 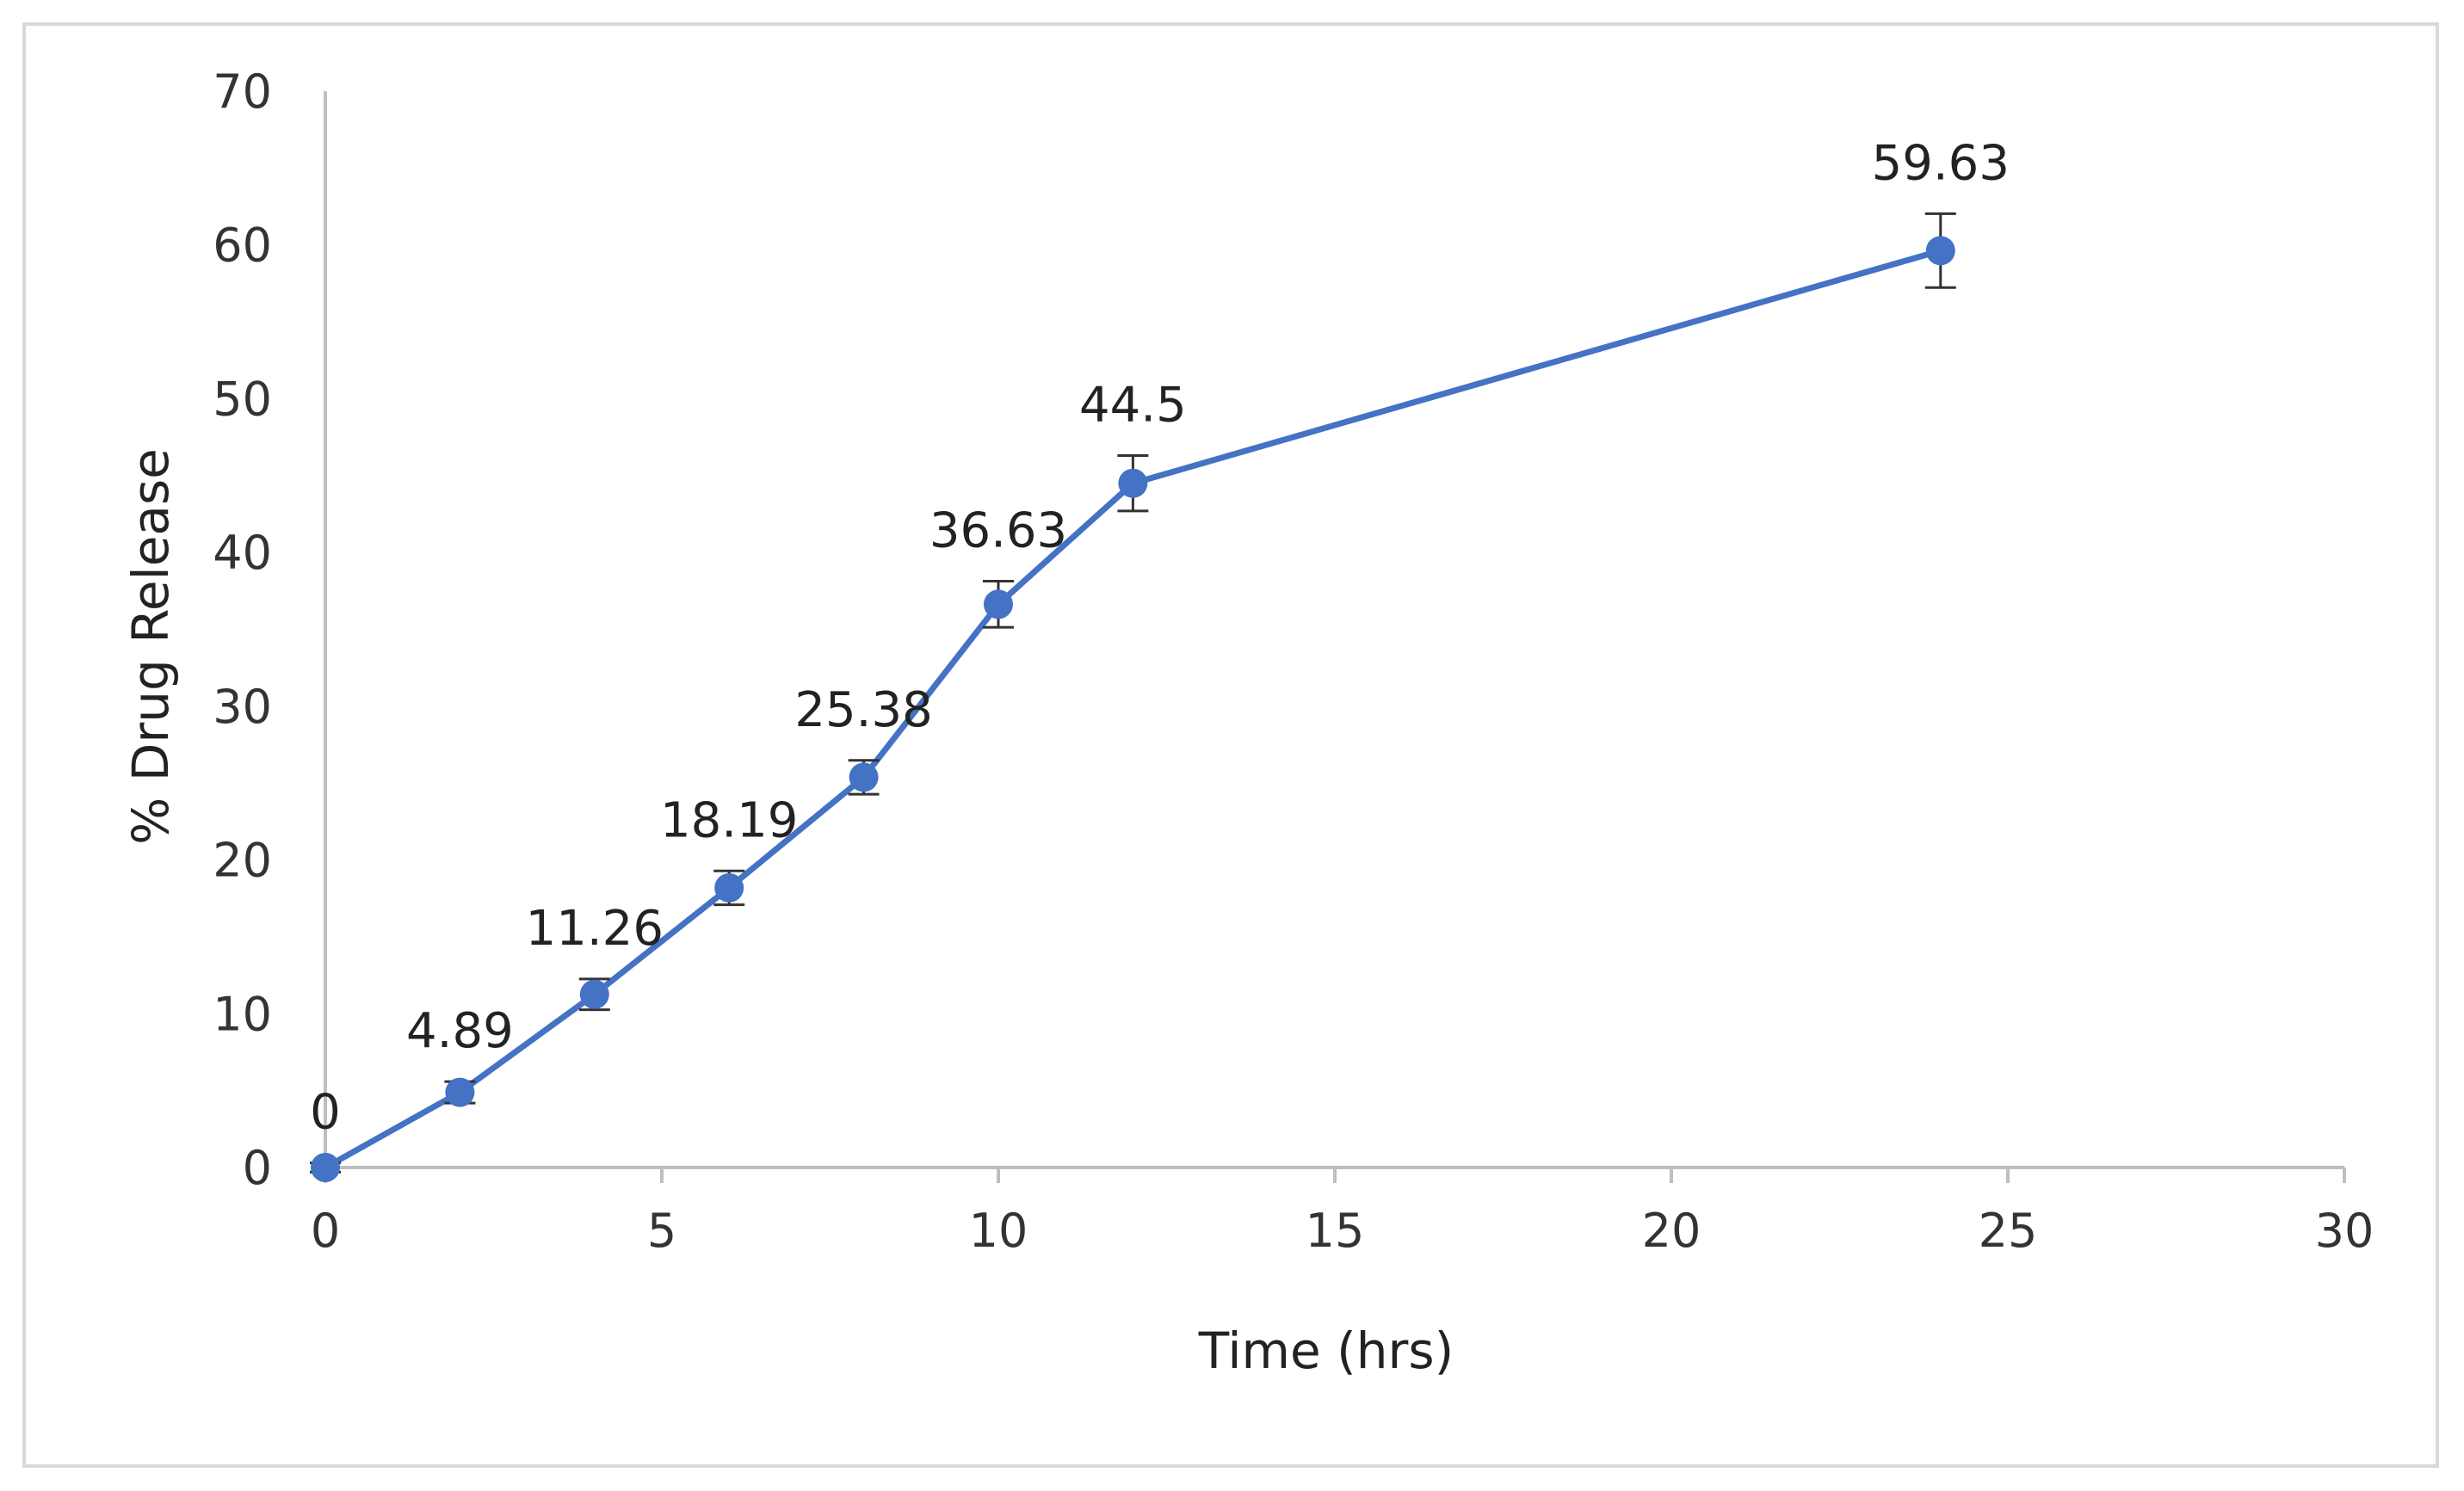 What do you see at coordinates (257, 1168) in the screenshot?
I see `y-tick-label: 0` at bounding box center [257, 1168].